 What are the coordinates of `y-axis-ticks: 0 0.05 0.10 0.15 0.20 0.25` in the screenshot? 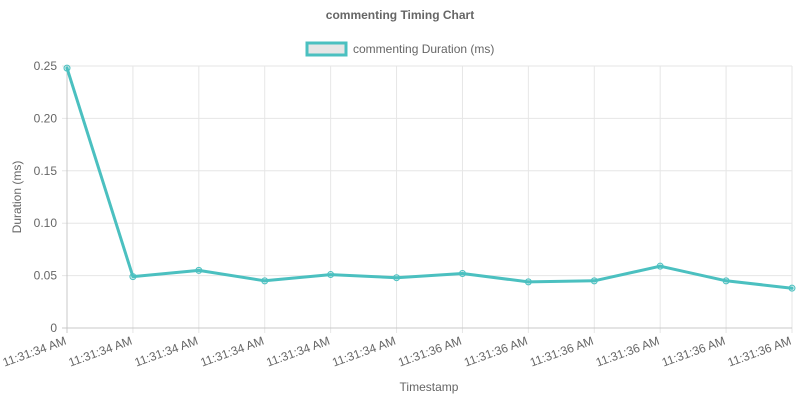 It's located at (46, 197).